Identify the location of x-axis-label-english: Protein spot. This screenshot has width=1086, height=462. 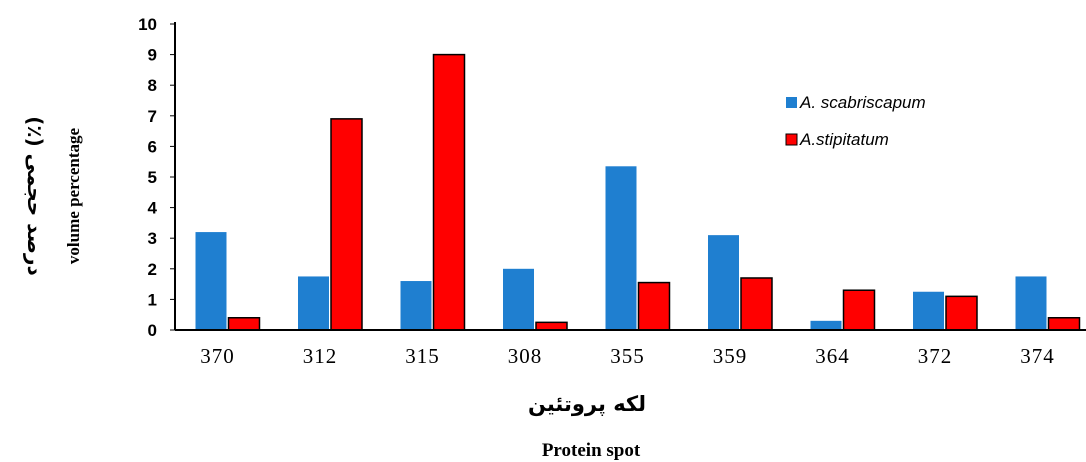
(591, 450).